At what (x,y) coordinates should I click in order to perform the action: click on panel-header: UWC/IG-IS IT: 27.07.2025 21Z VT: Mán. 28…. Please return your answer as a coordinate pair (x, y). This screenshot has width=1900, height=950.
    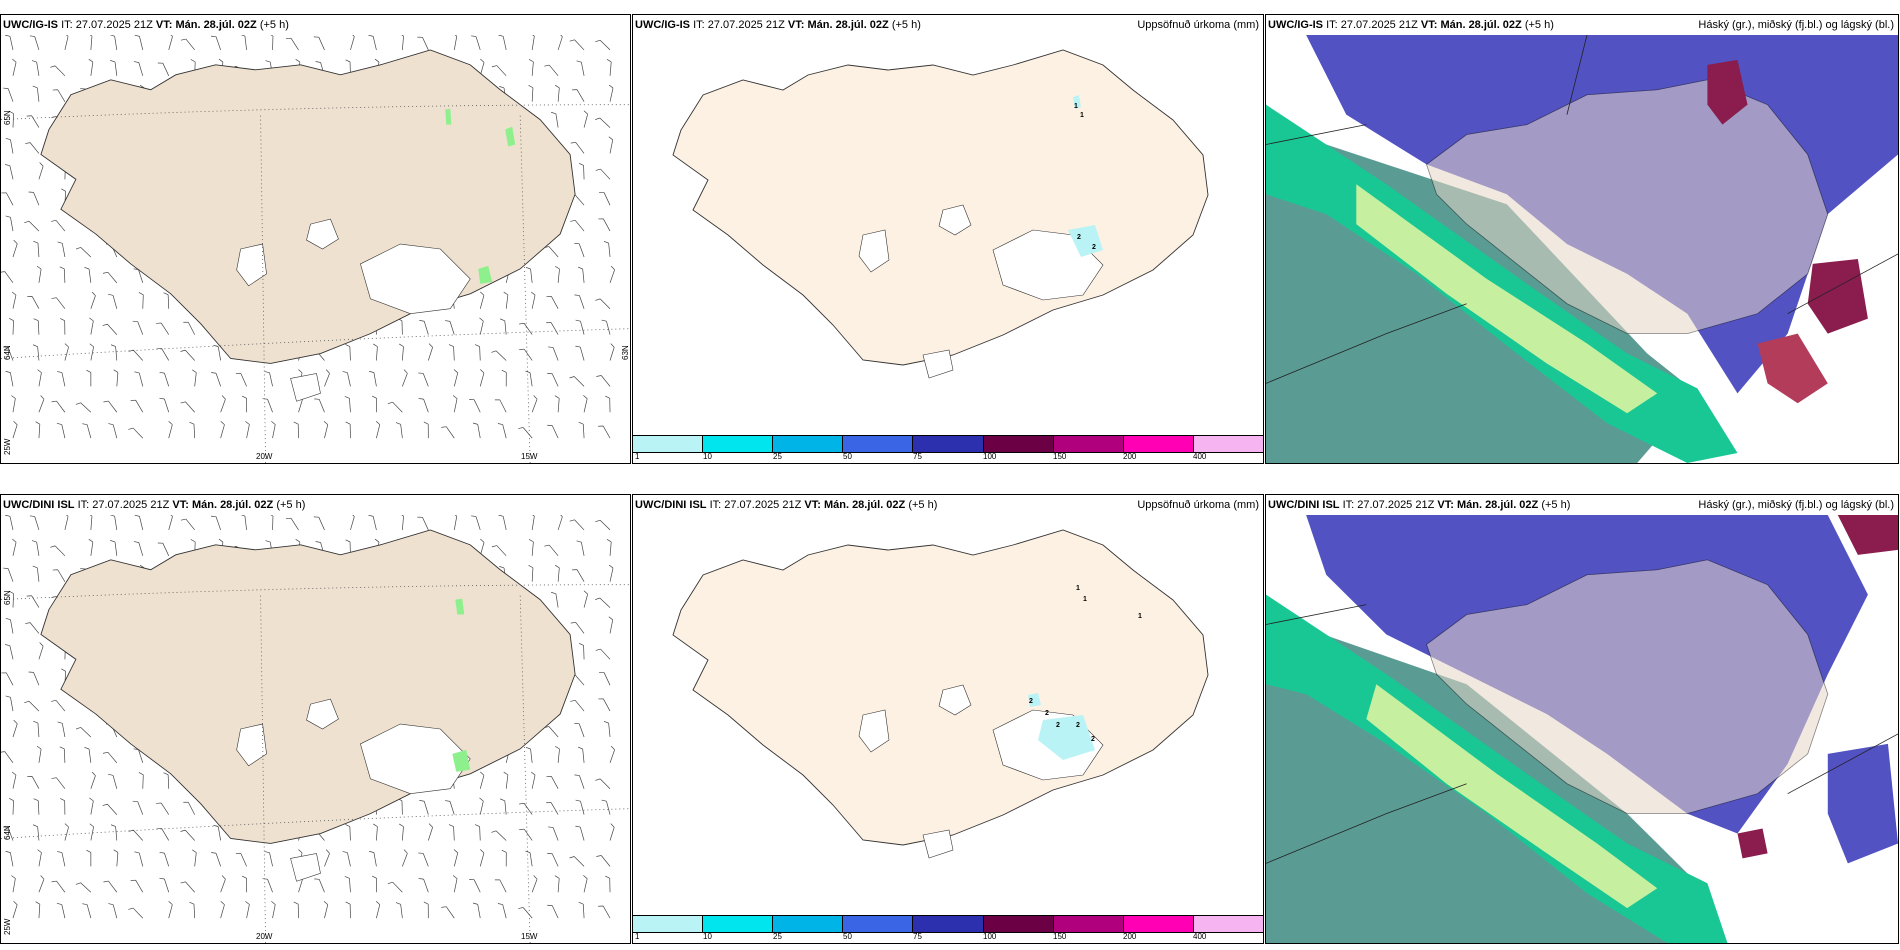
    Looking at the image, I should click on (315, 25).